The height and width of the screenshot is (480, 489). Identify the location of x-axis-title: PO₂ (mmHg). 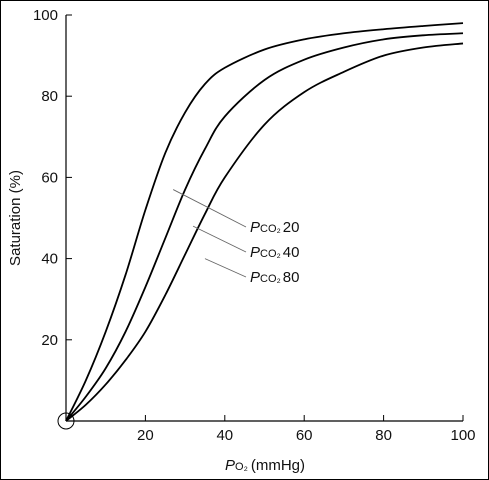
(265, 465).